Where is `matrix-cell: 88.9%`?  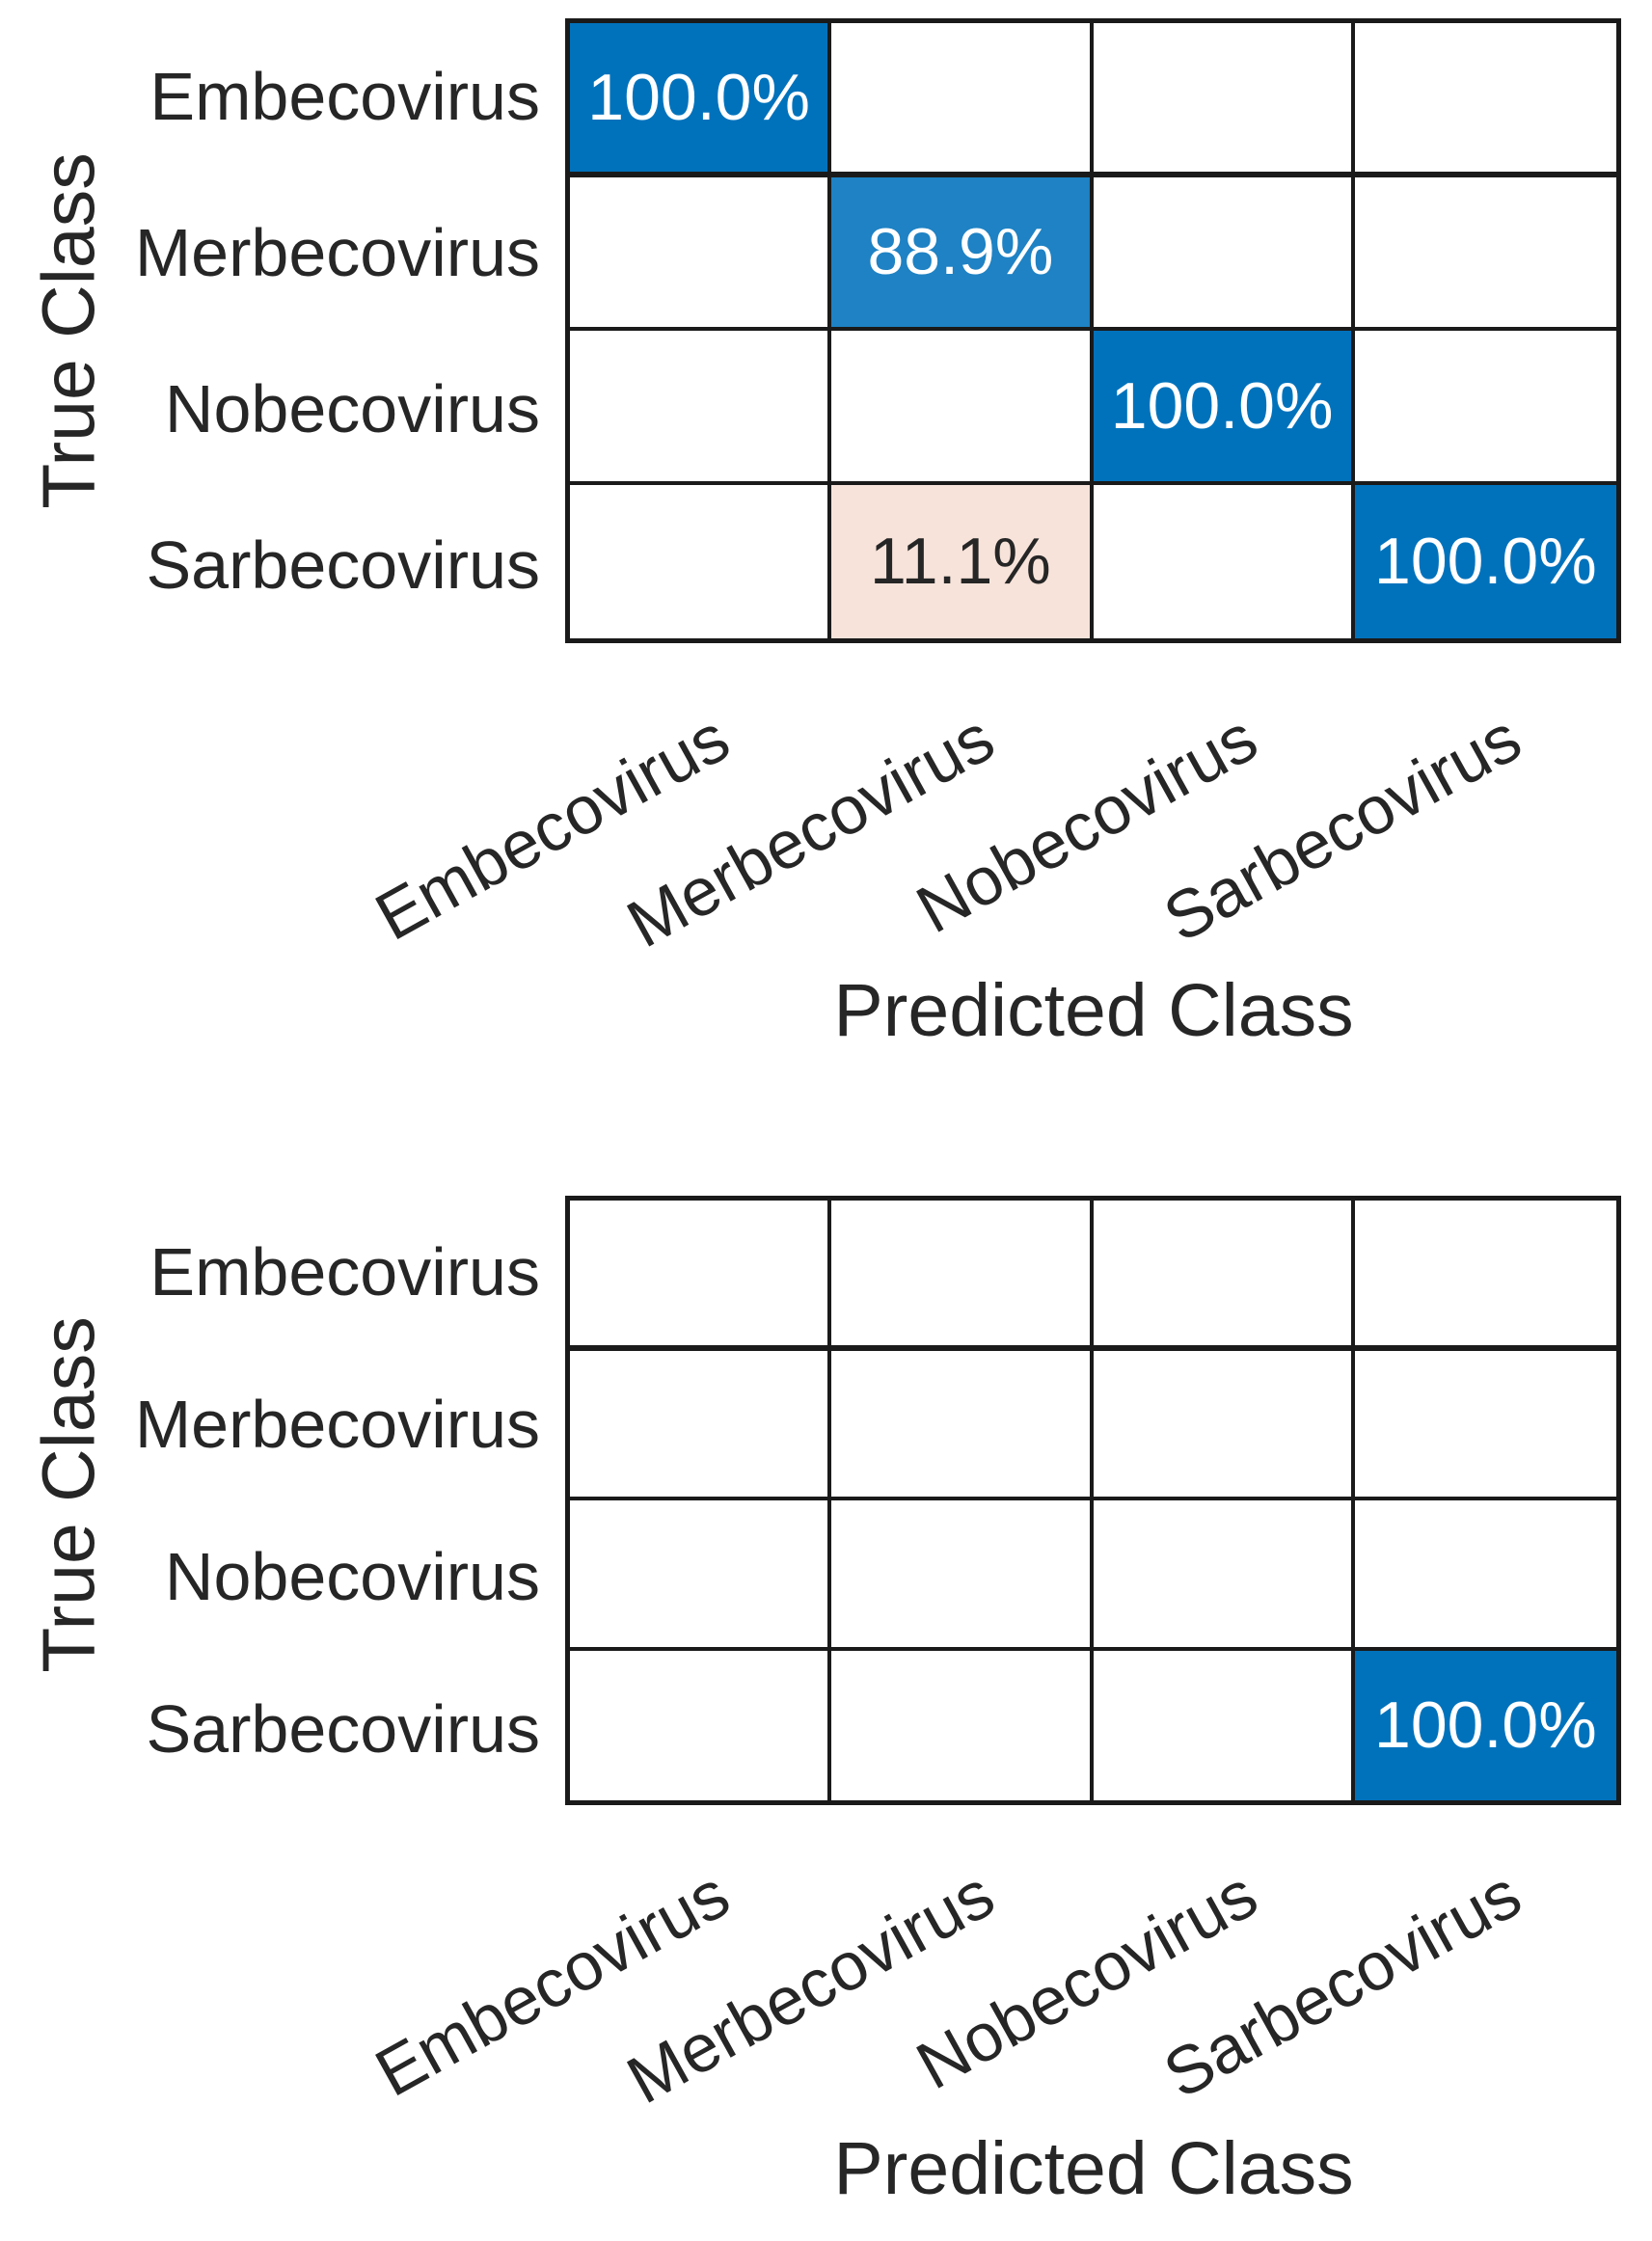 matrix-cell: 88.9% is located at coordinates (962, 253).